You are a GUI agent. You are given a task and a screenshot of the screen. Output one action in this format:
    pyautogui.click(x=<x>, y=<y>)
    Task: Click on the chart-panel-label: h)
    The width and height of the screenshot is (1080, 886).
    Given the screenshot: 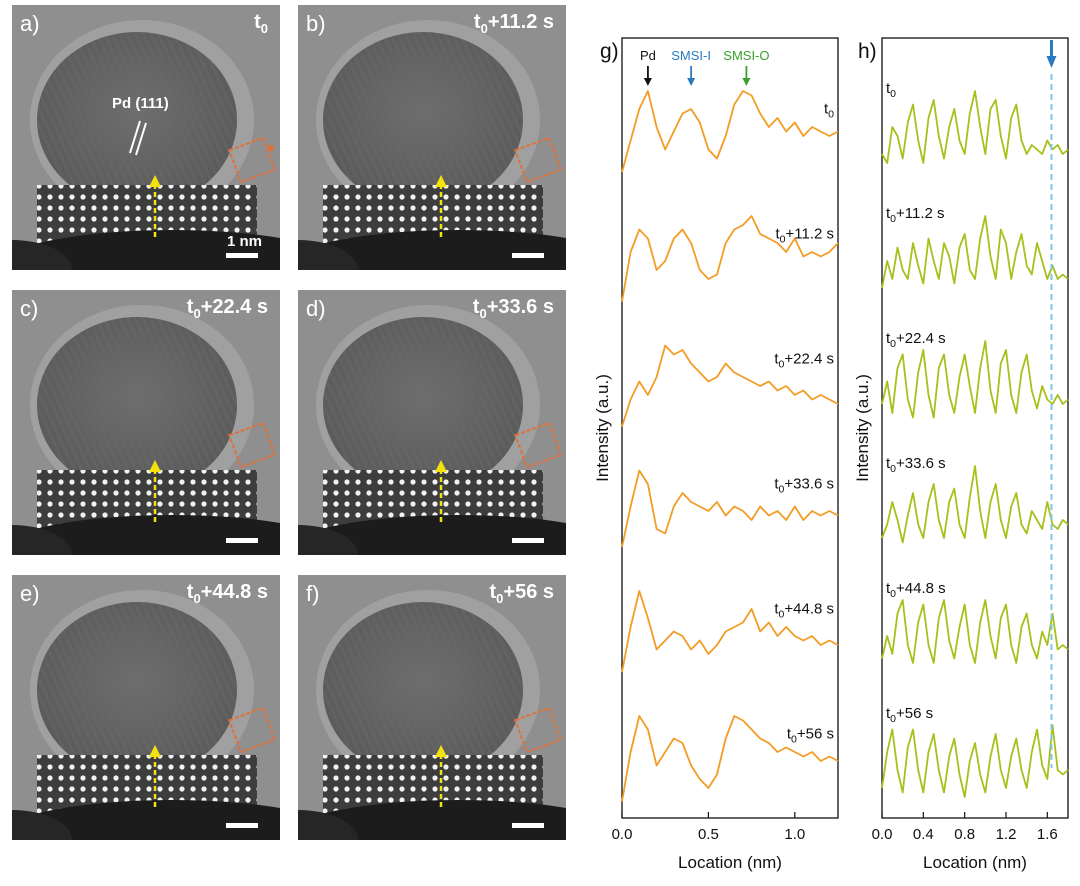 What is the action you would take?
    pyautogui.click(x=867, y=51)
    